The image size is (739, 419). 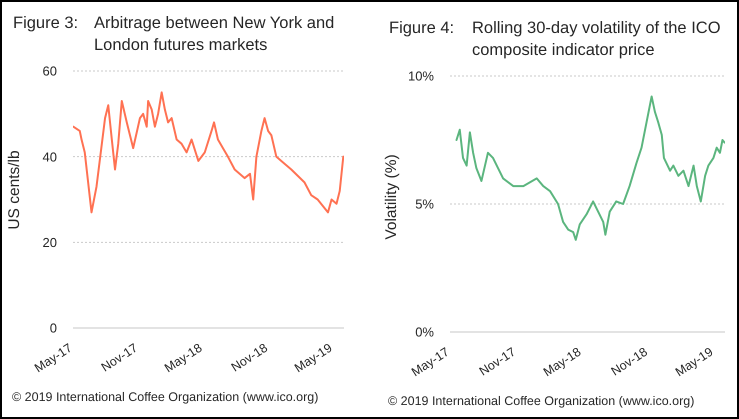 I want to click on y-axis-title: US cents/lb, so click(x=15, y=190).